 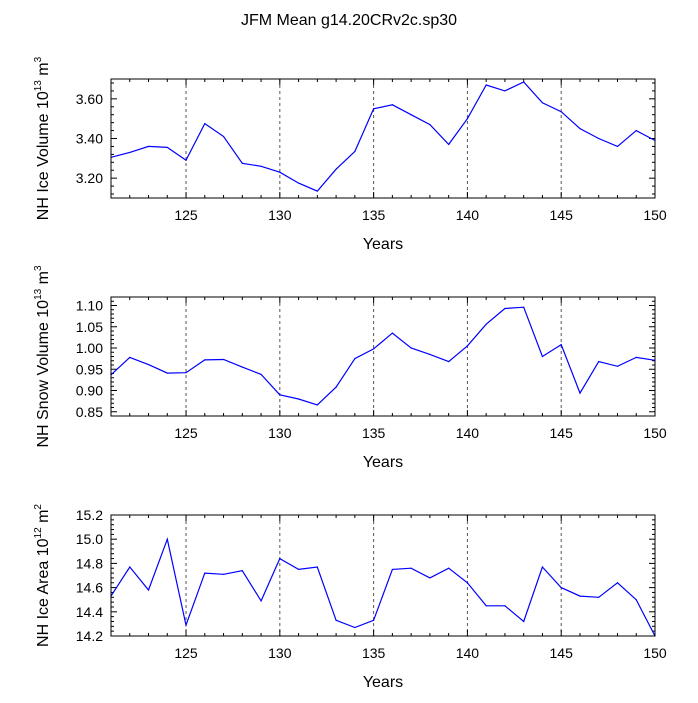 What do you see at coordinates (89, 327) in the screenshot?
I see `y-tick-label: 1.05` at bounding box center [89, 327].